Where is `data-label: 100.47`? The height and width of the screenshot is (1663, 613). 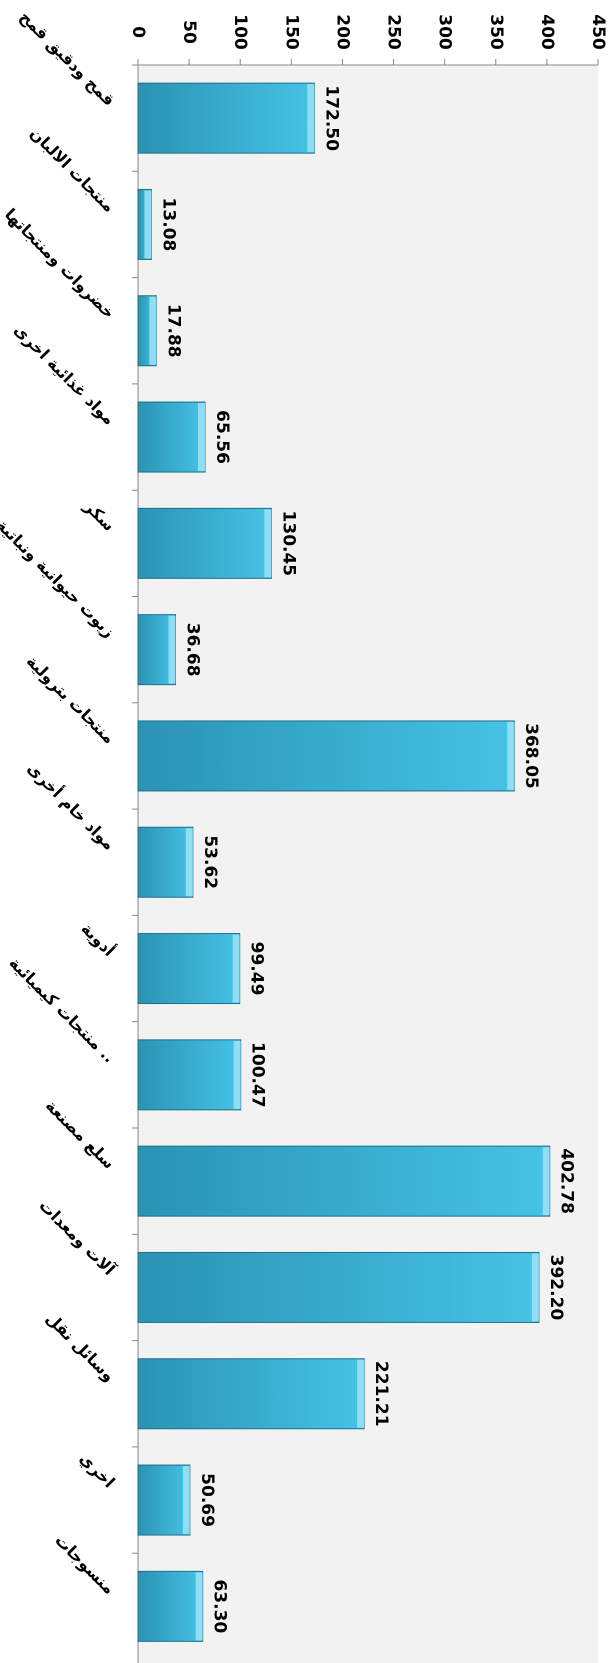
data-label: 100.47 is located at coordinates (258, 1075).